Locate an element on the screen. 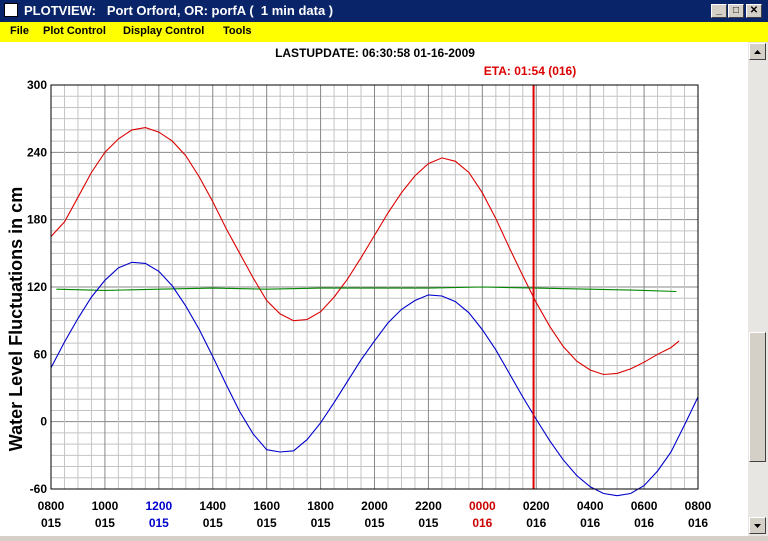 This screenshot has height=541, width=768. arrow-up-icon is located at coordinates (757, 52).